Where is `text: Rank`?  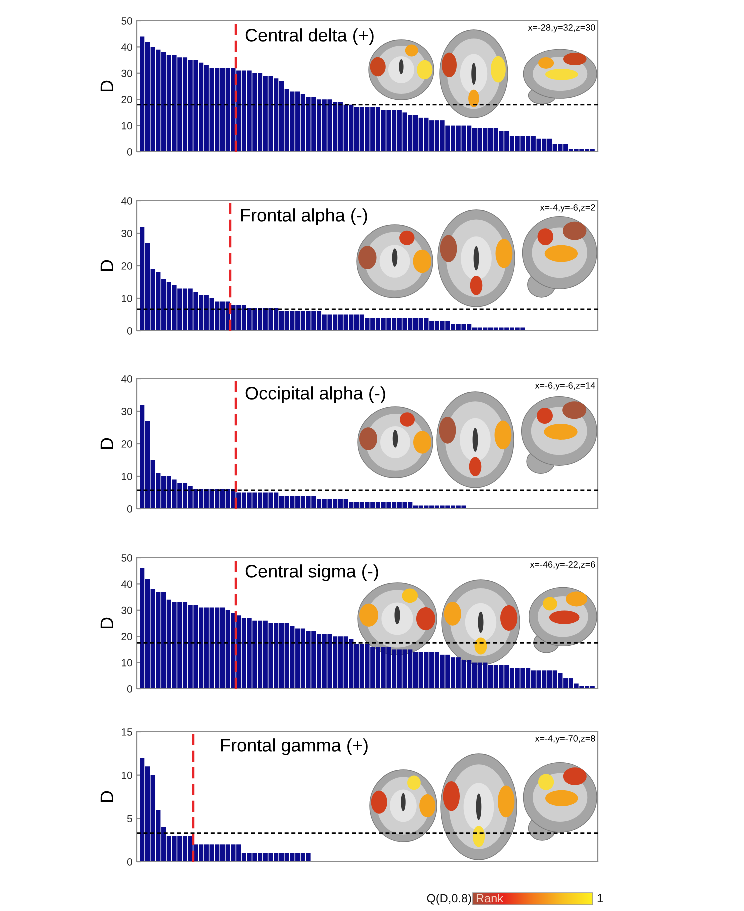
text: Rank is located at coordinates (490, 898).